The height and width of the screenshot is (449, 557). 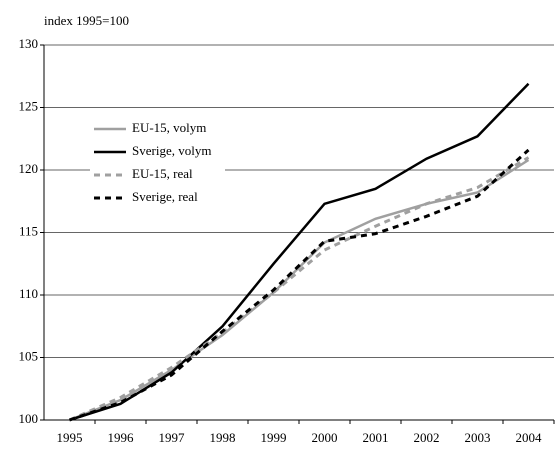 I want to click on y-tick-label: 120, so click(x=29, y=168).